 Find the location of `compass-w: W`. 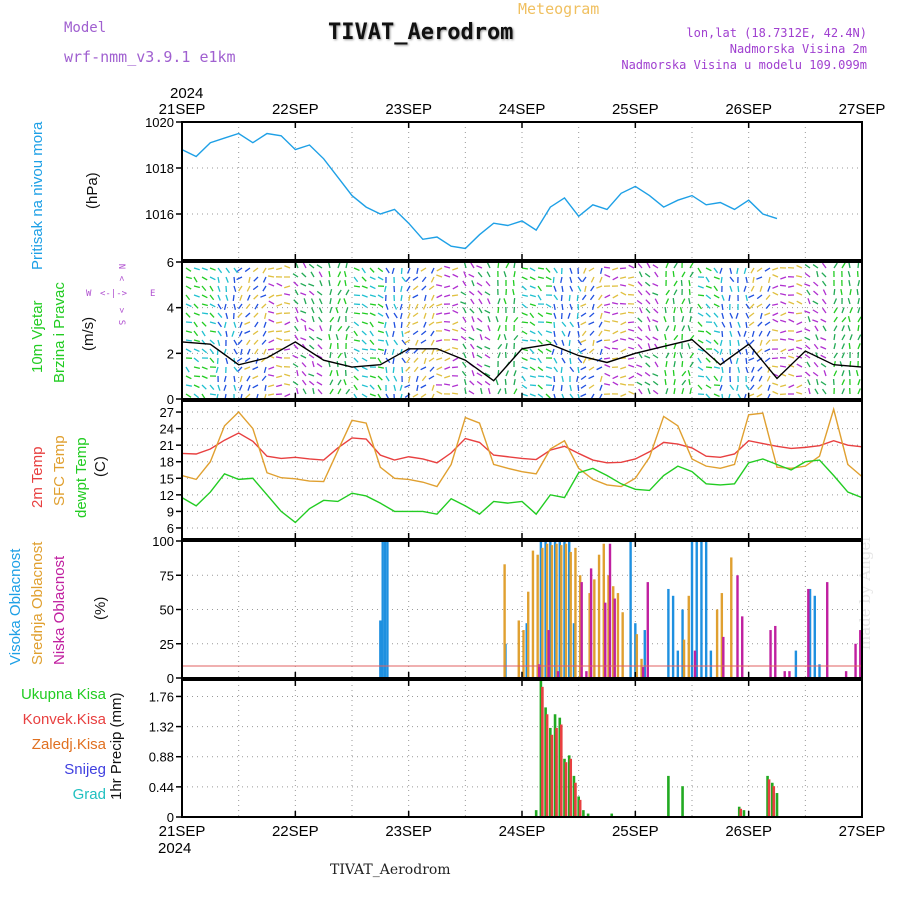

compass-w: W is located at coordinates (89, 294).